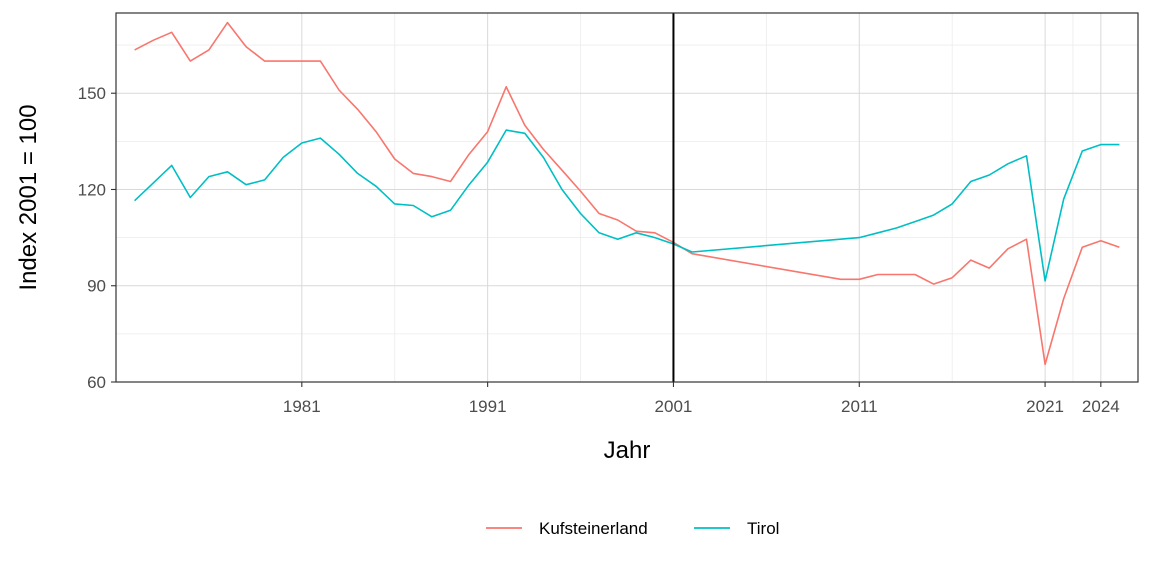 Image resolution: width=1152 pixels, height=576 pixels. Describe the element at coordinates (701, 399) in the screenshot. I see `x-axis-ticks: 1981 1991 2001 2011 2021 2024` at that location.